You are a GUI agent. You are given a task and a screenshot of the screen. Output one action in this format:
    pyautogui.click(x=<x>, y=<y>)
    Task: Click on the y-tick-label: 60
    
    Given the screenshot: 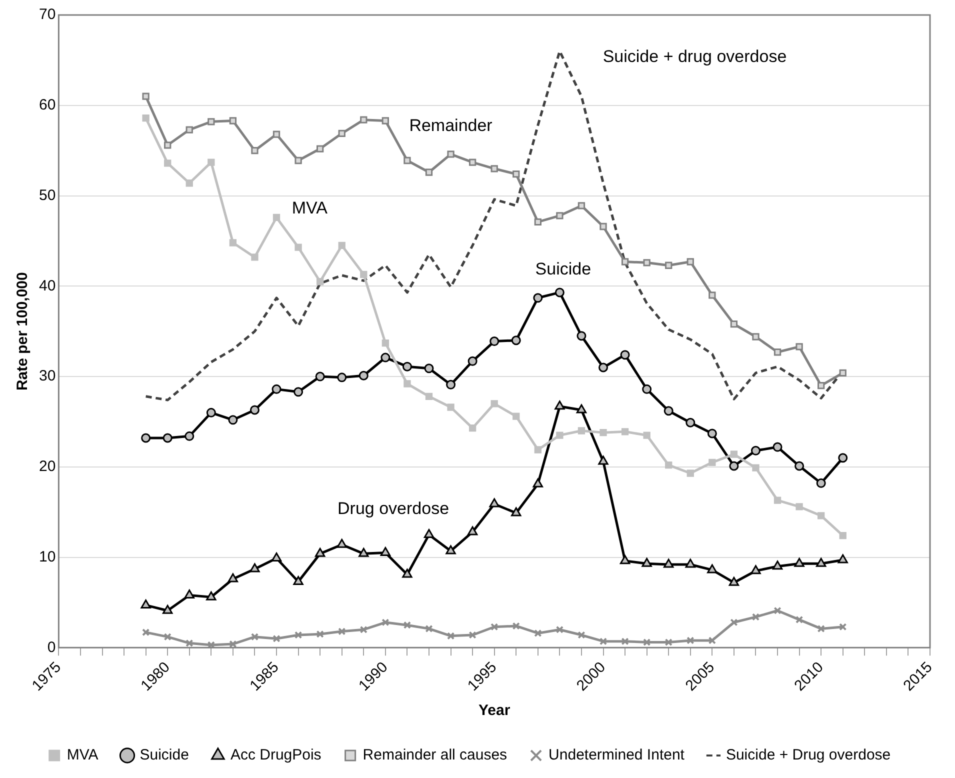 What is the action you would take?
    pyautogui.click(x=47, y=105)
    